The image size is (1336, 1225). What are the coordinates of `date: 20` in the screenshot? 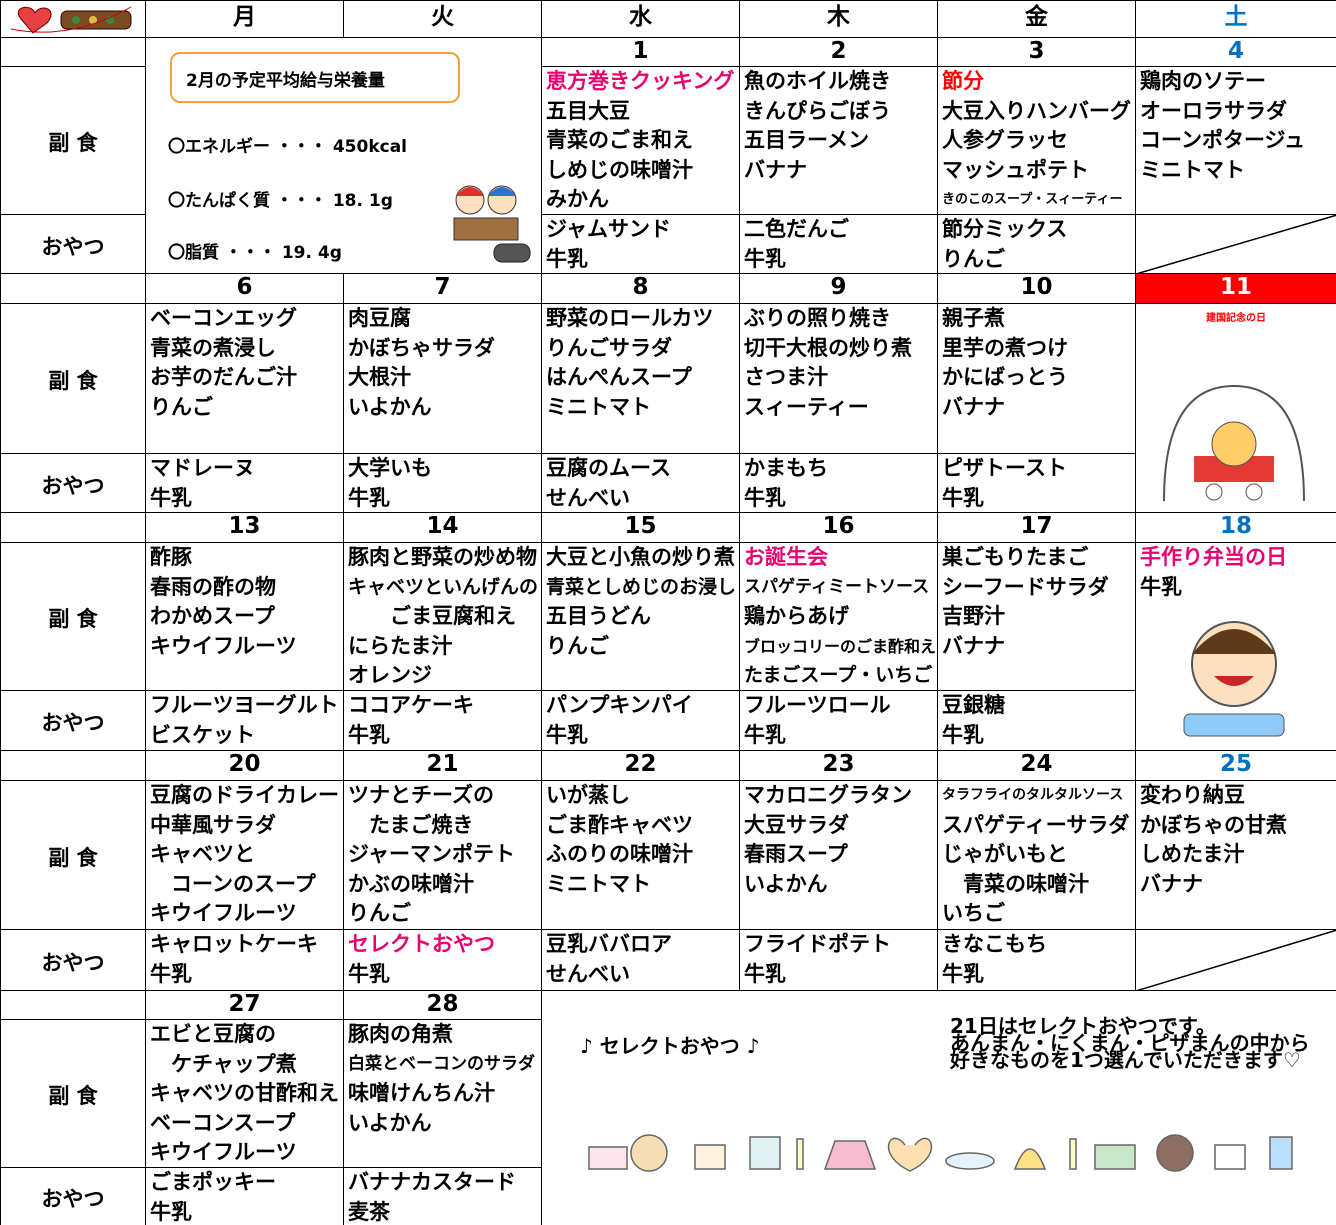 It's located at (244, 764).